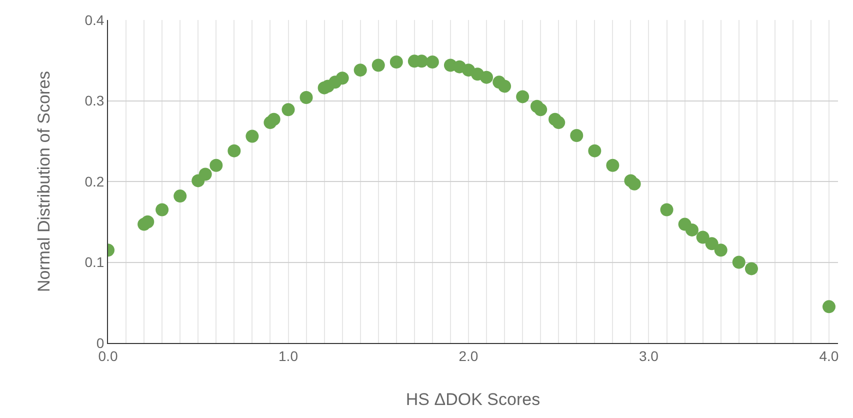 This screenshot has height=418, width=853. I want to click on x-axis-title: HS ΔDOK Scores, so click(473, 400).